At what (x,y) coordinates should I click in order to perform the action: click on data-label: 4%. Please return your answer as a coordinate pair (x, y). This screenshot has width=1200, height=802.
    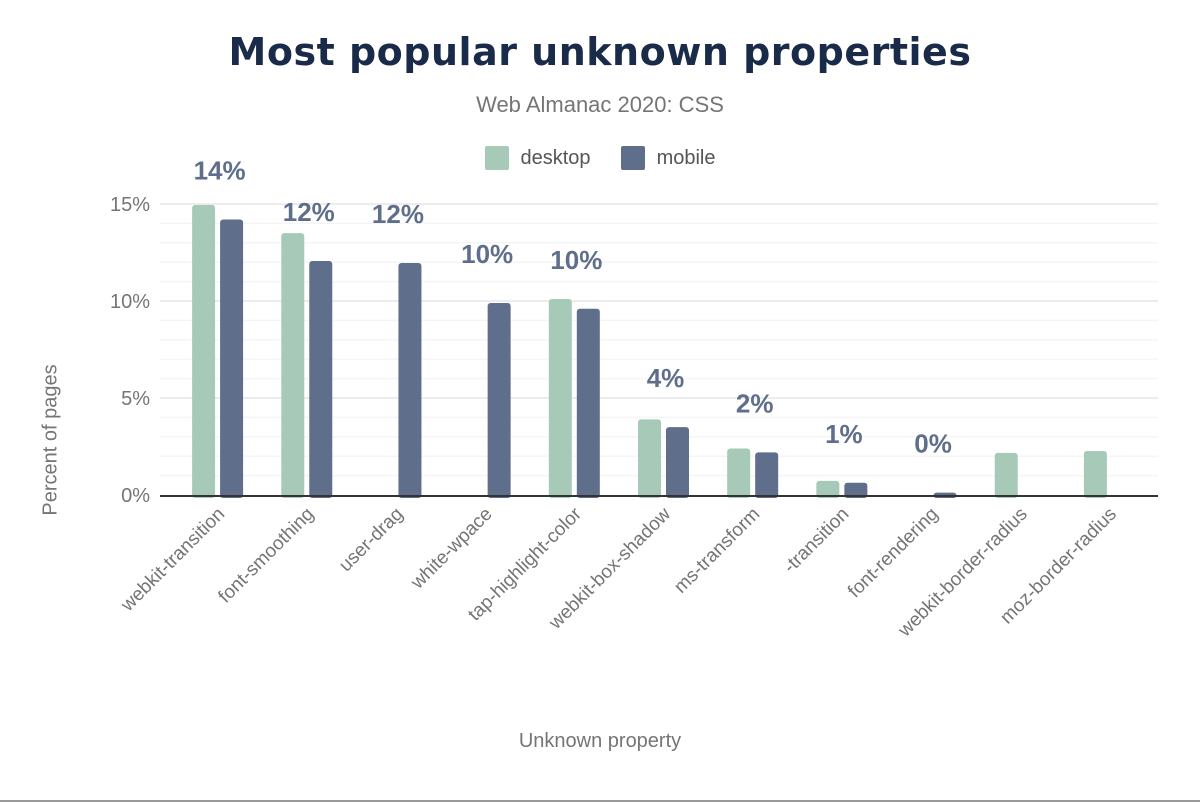
    Looking at the image, I should click on (666, 378).